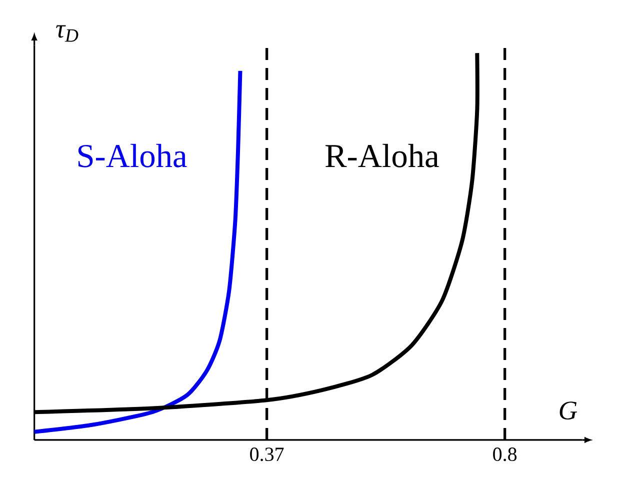 The image size is (619, 479). Describe the element at coordinates (267, 455) in the screenshot. I see `x-tick-label: 0.37` at that location.